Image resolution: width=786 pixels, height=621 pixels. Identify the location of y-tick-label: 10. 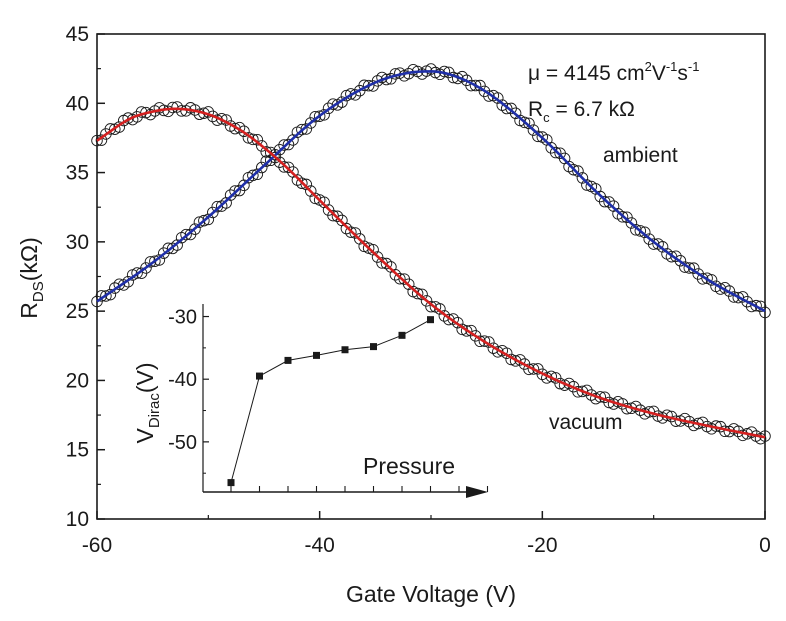
(77, 519).